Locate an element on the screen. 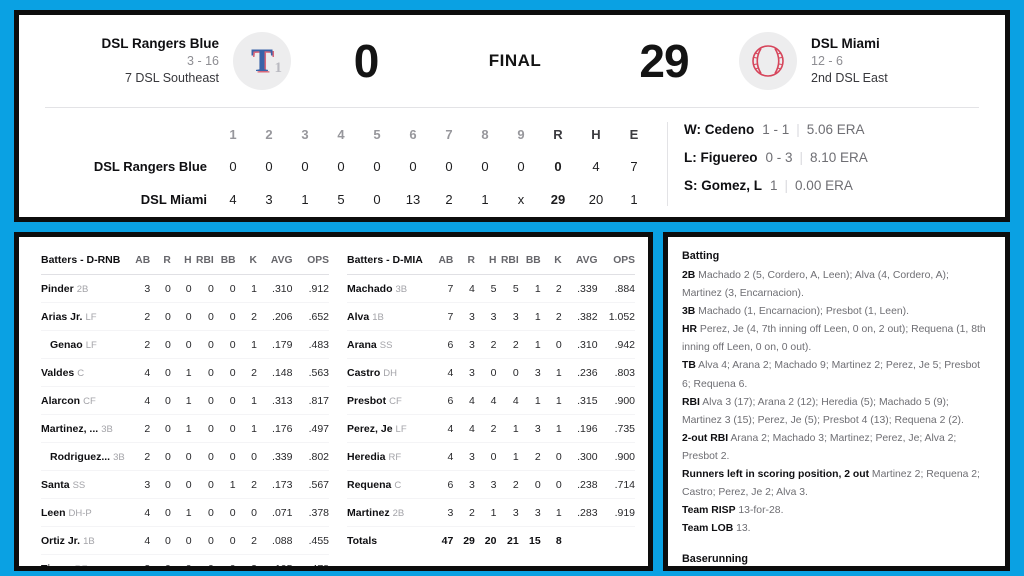 Image resolution: width=1024 pixels, height=576 pixels. batter-row: Castro DH 4 3 0 0 3 1.236.803 is located at coordinates (491, 372).